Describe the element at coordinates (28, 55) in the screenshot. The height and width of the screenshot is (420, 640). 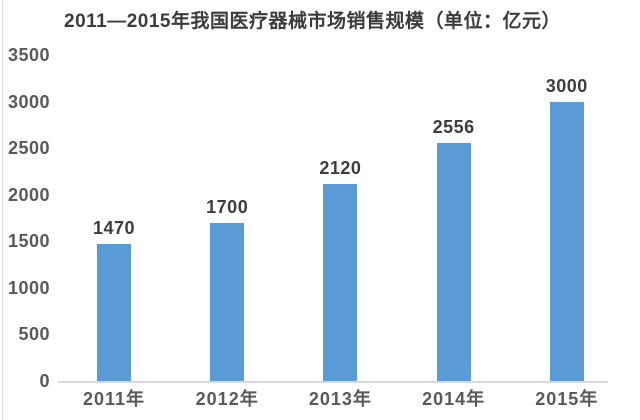
I see `y-axis-tick-label: 3500` at that location.